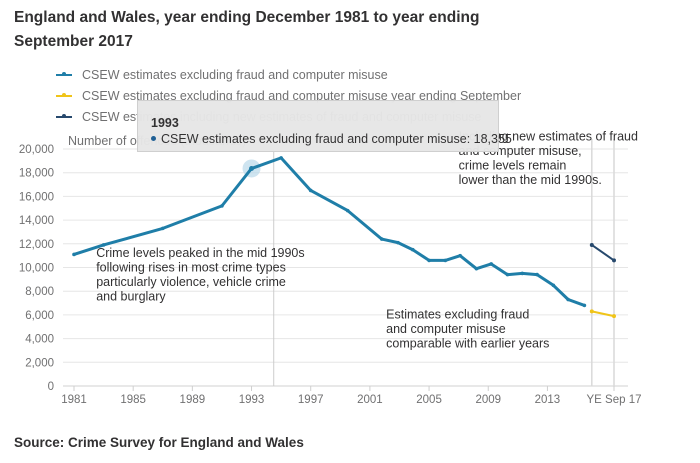  What do you see at coordinates (36, 221) in the screenshot?
I see `y-tick-label: 14,000` at bounding box center [36, 221].